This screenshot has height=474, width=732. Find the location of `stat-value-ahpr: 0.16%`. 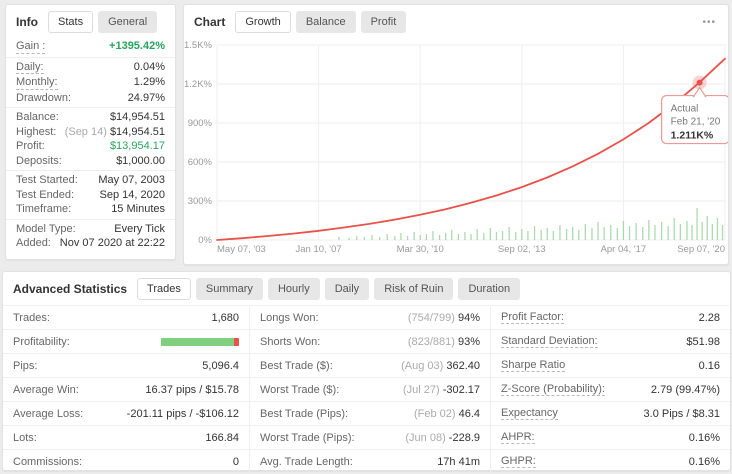

stat-value-ahpr: 0.16% is located at coordinates (704, 437).